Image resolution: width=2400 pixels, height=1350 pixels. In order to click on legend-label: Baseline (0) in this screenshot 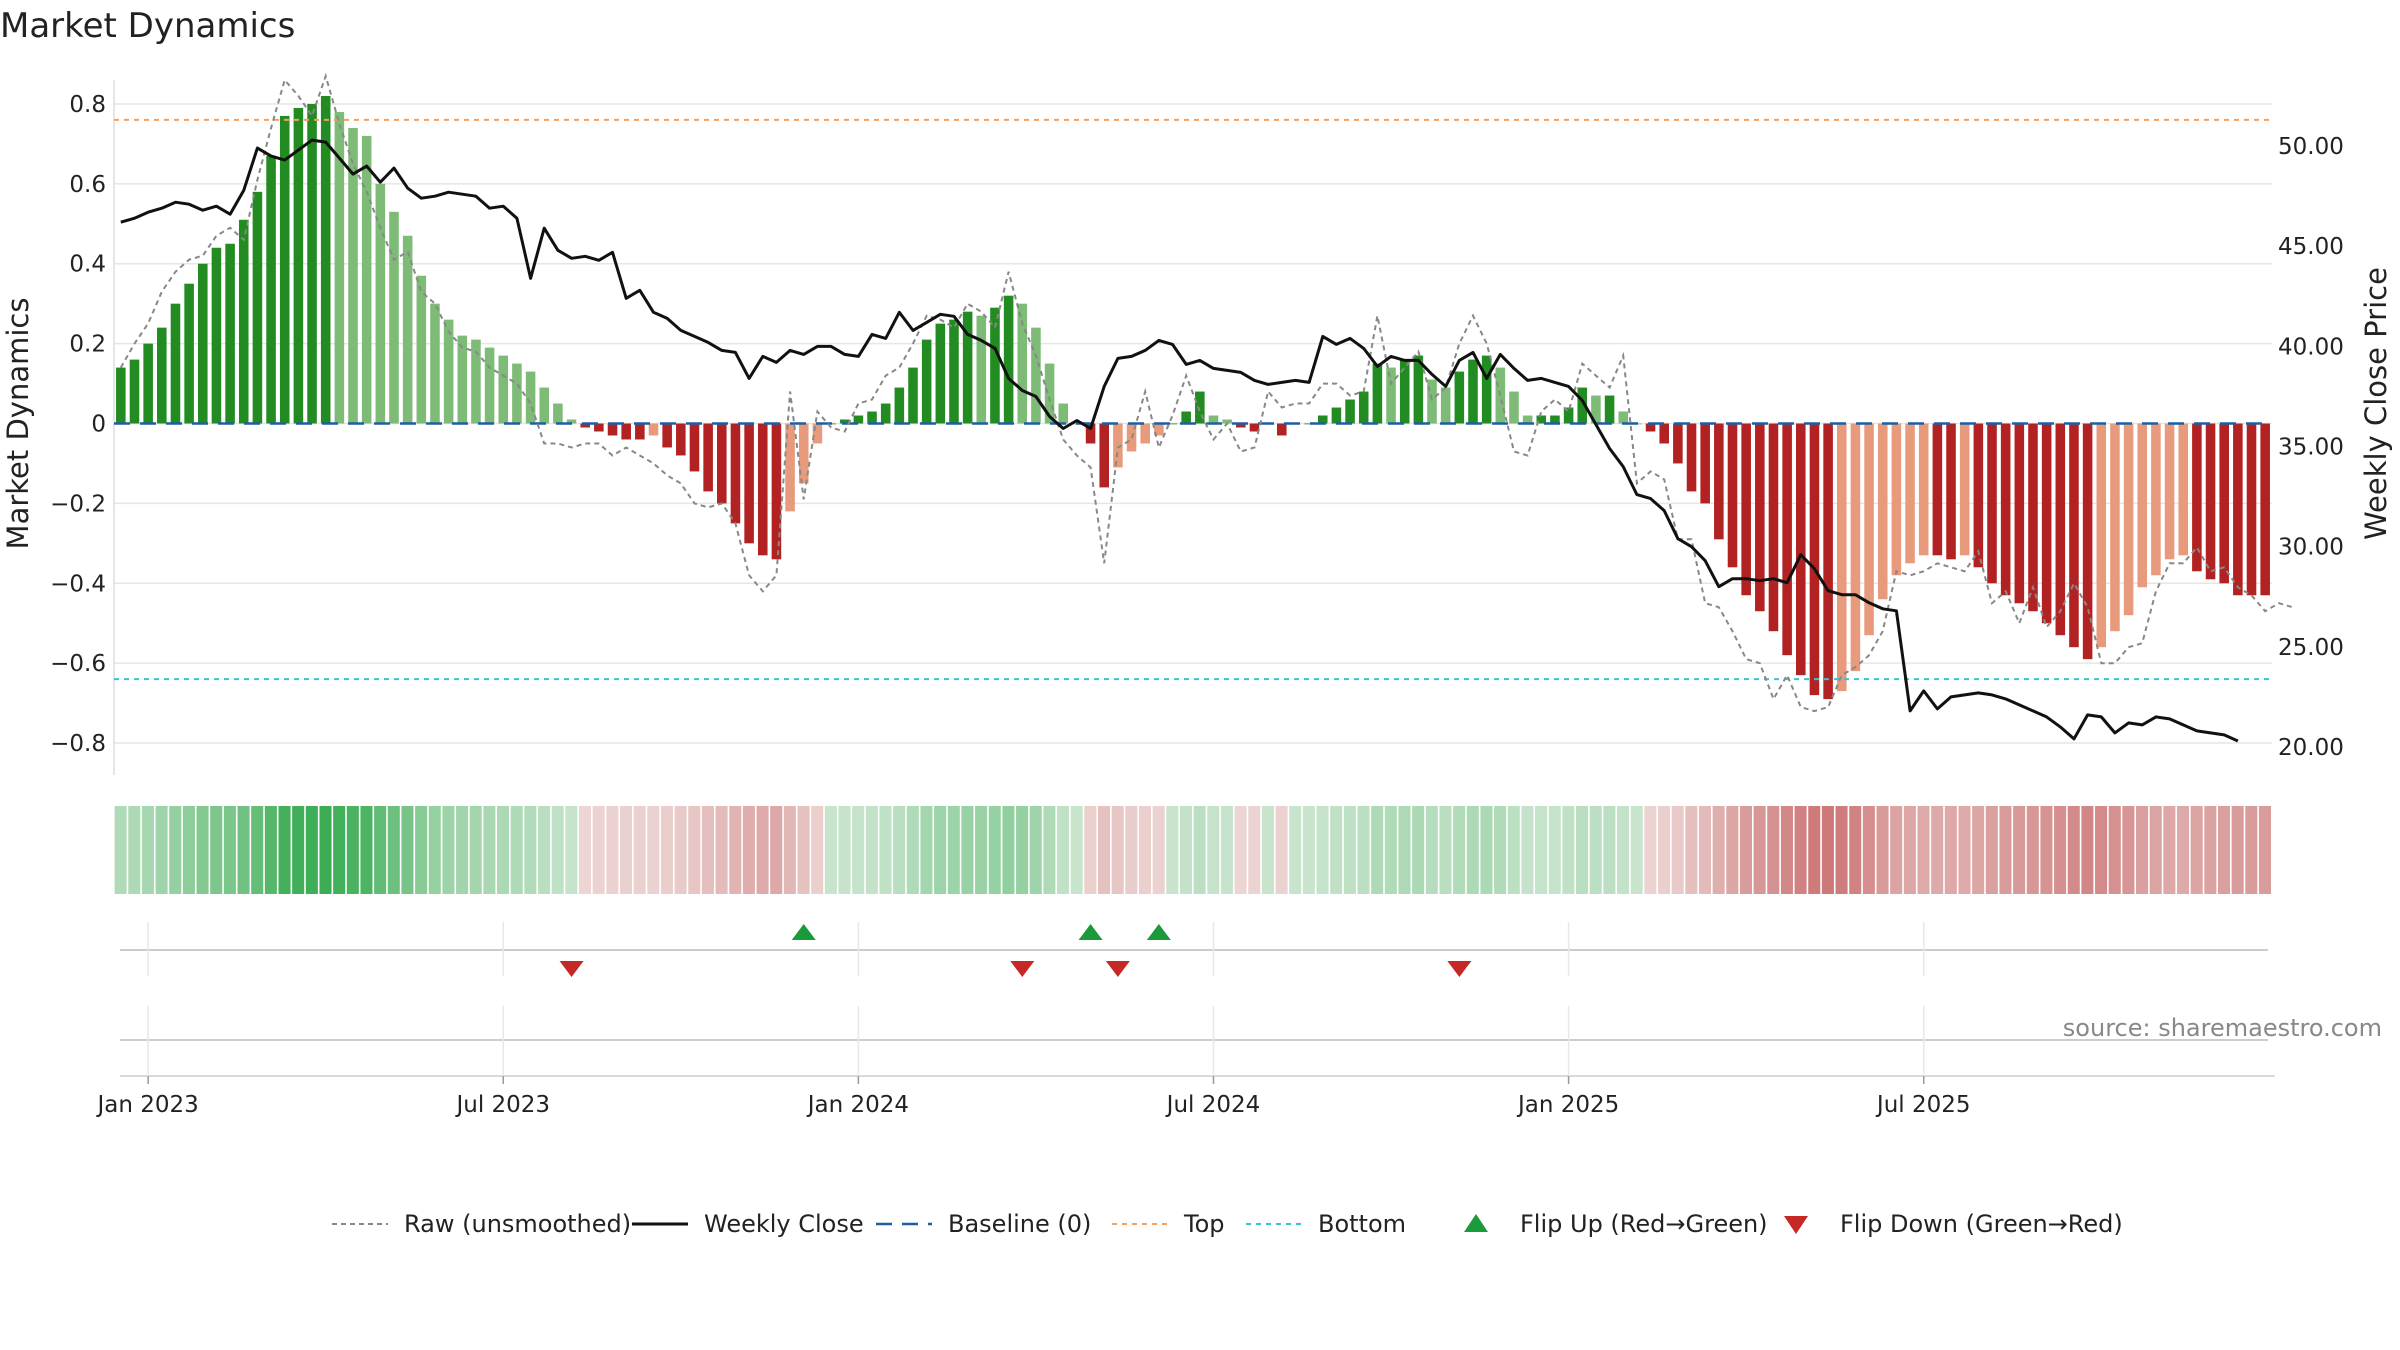, I will do `click(1019, 1224)`.